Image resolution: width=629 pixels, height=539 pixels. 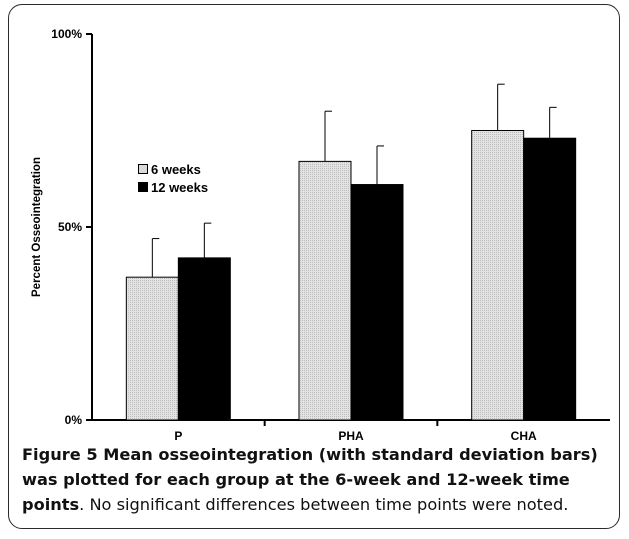 I want to click on y-tick-label: 50%, so click(x=70, y=227).